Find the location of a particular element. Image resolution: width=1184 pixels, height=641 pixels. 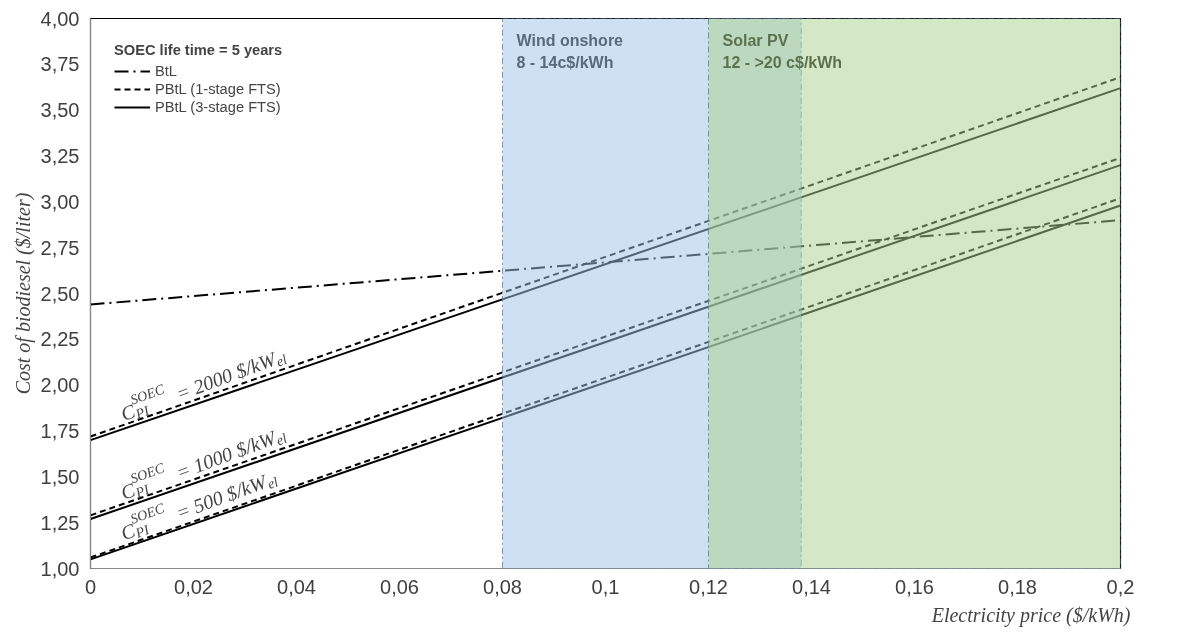

x-tick-label: 0,02 is located at coordinates (193, 586).